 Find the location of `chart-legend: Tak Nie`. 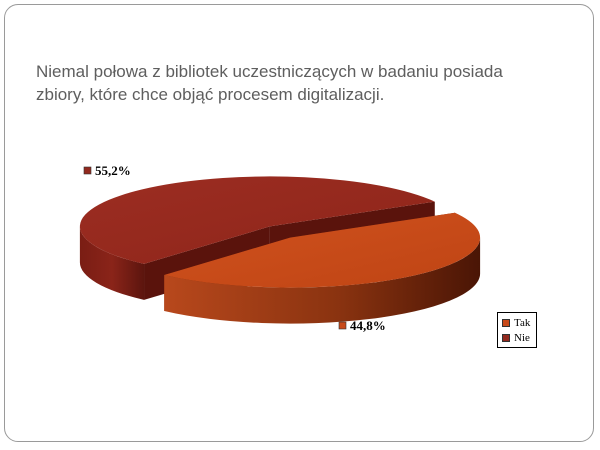

chart-legend: Tak Nie is located at coordinates (517, 330).